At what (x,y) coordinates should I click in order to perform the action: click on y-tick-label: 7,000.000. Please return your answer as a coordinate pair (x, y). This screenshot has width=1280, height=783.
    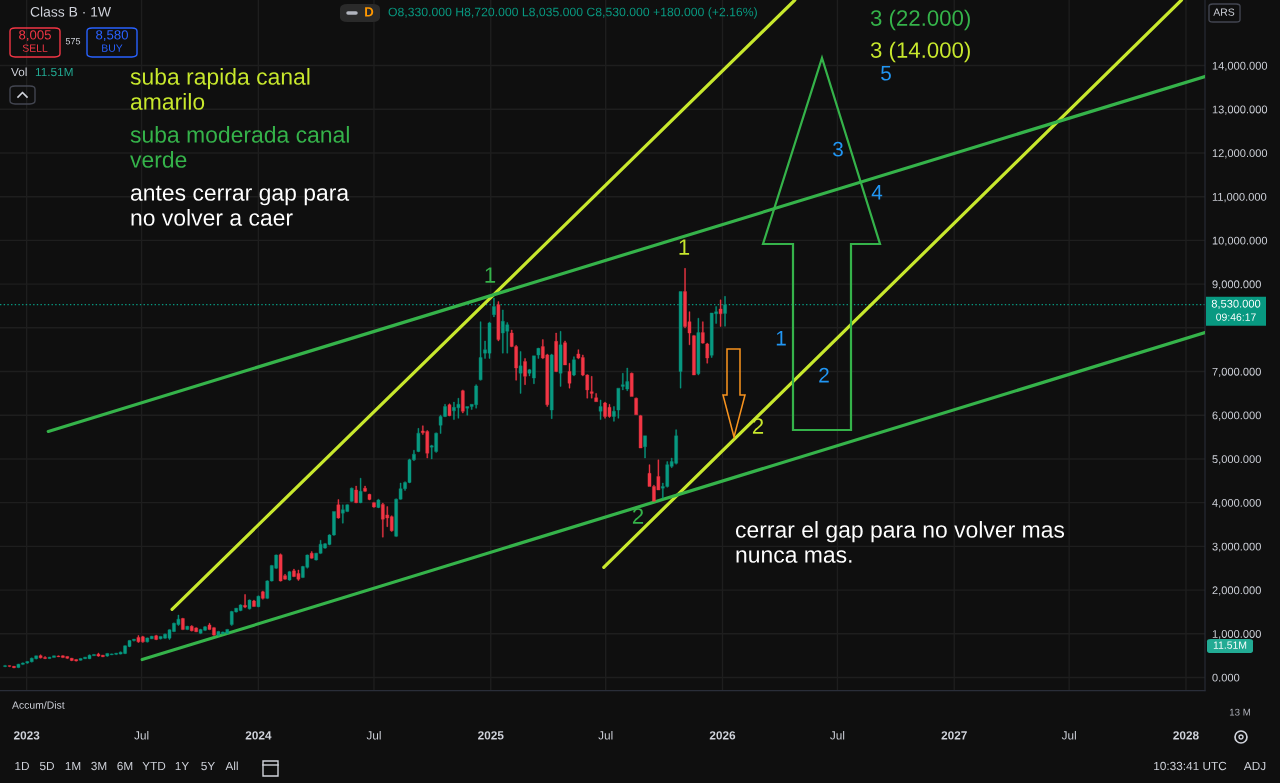
    Looking at the image, I should click on (1236, 372).